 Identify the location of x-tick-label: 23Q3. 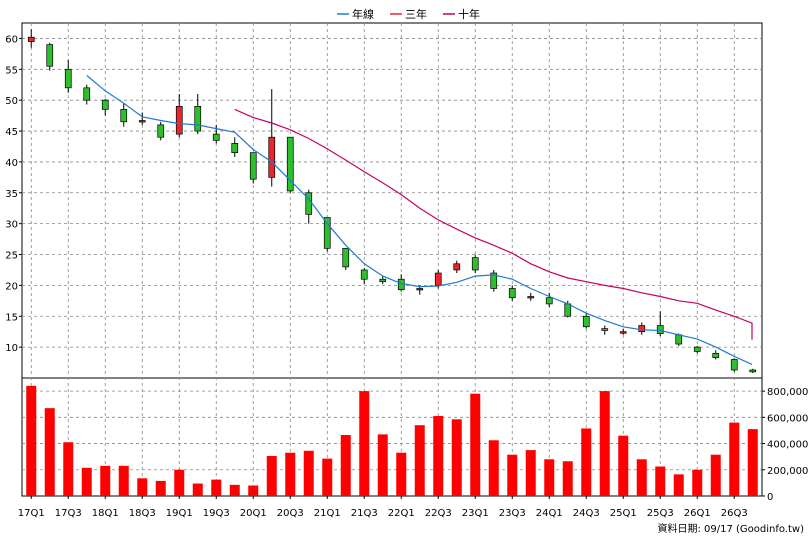
(512, 513).